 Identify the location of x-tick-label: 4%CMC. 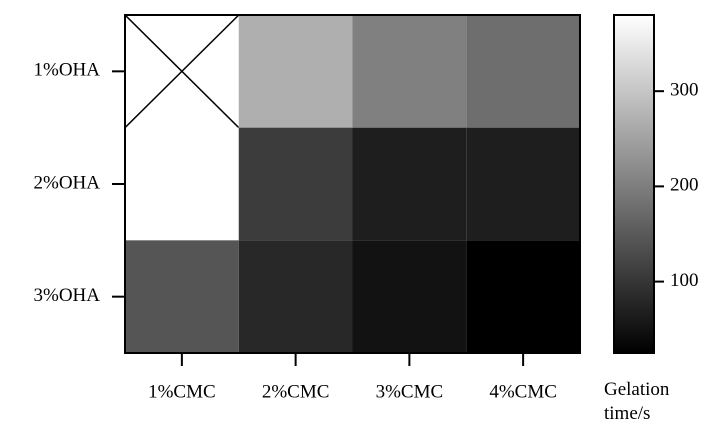
(523, 391).